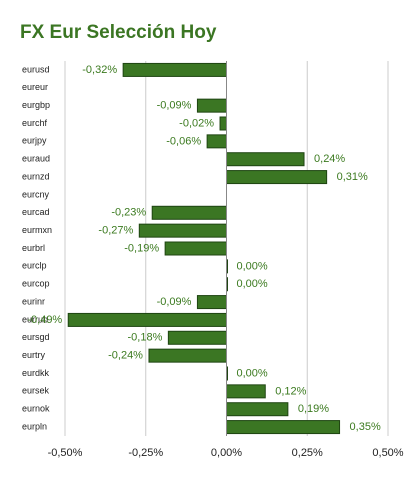  Describe the element at coordinates (36, 159) in the screenshot. I see `category-label: euraud` at that location.